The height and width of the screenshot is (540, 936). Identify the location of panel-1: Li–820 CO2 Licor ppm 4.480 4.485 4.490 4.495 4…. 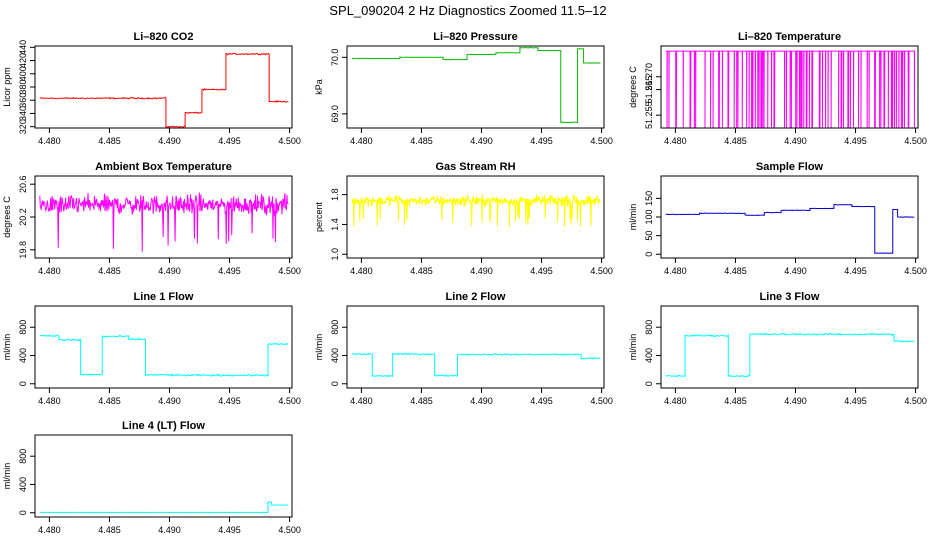
(151, 88).